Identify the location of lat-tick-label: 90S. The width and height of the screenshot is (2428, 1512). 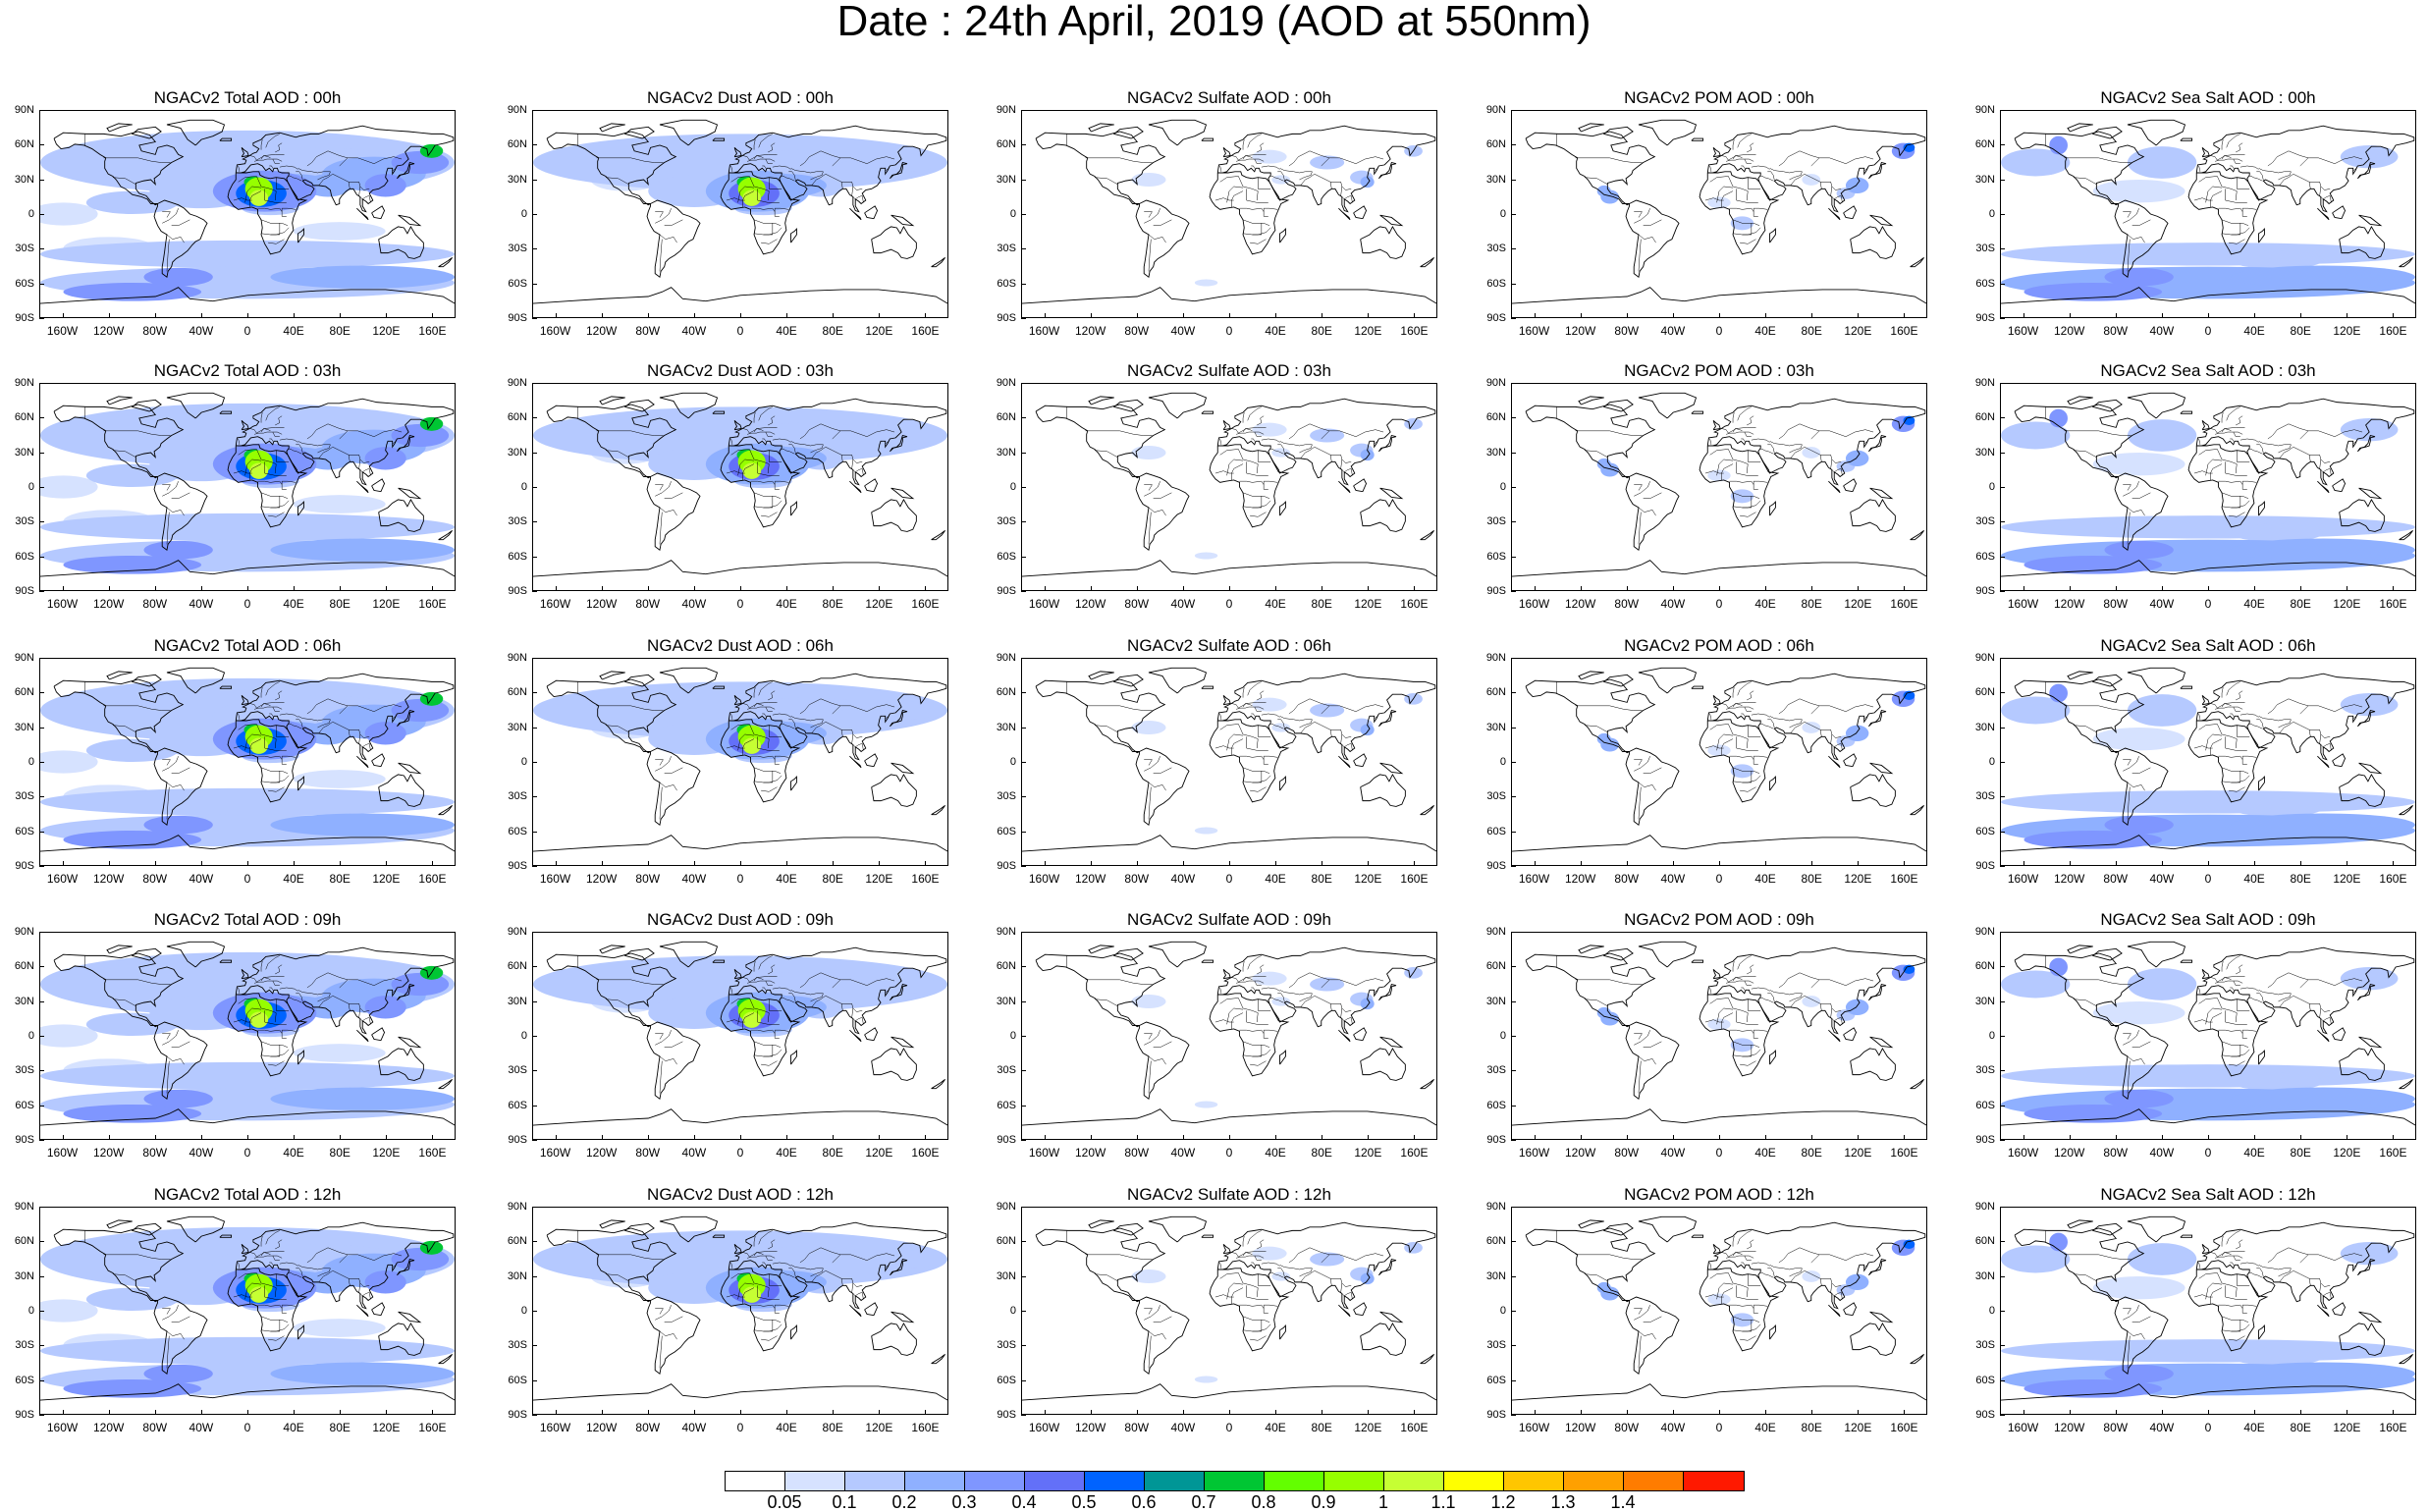
(518, 318).